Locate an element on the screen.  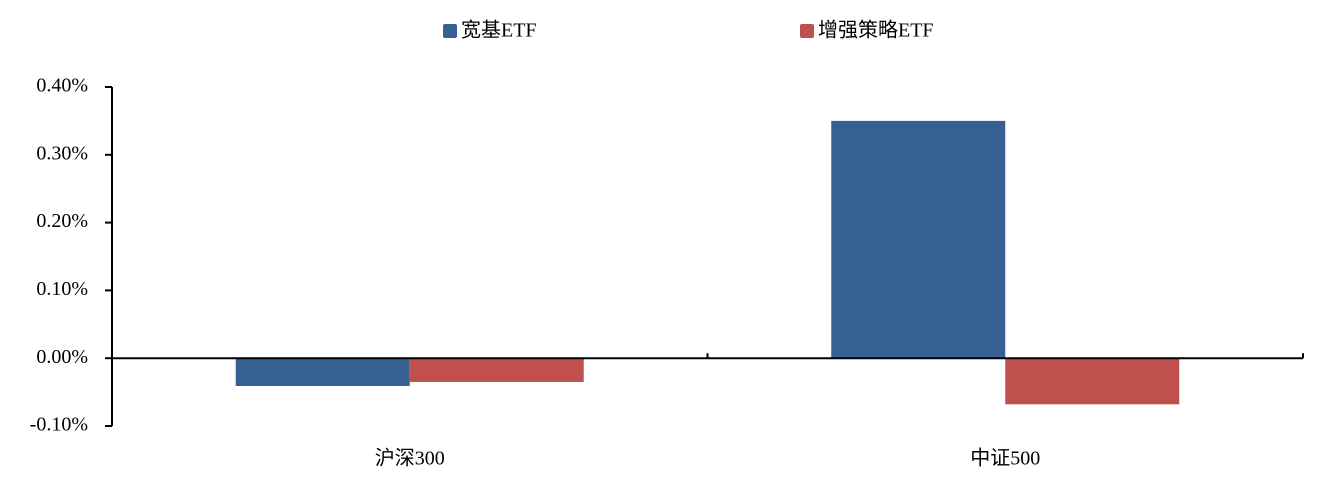
y-tick-label: 0.20% is located at coordinates (62, 221).